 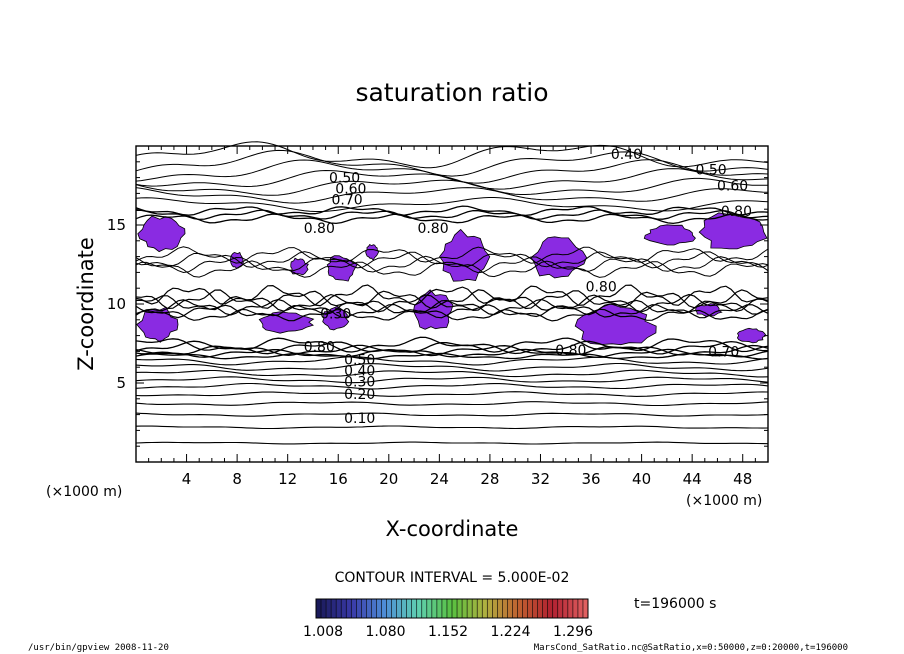 I want to click on contour-label-8: 0.80, so click(x=601, y=288).